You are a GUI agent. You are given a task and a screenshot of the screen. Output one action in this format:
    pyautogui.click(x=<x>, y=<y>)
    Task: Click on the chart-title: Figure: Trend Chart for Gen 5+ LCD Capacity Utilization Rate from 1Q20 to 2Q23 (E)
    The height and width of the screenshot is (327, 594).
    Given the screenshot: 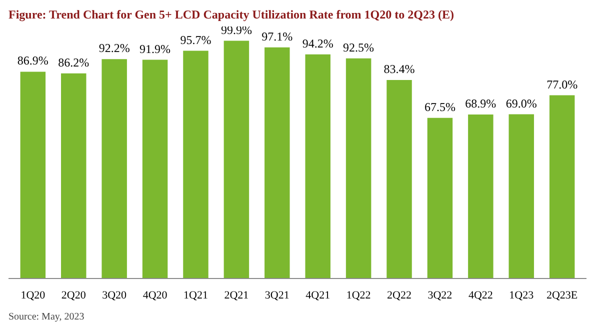 What is the action you would take?
    pyautogui.click(x=231, y=15)
    